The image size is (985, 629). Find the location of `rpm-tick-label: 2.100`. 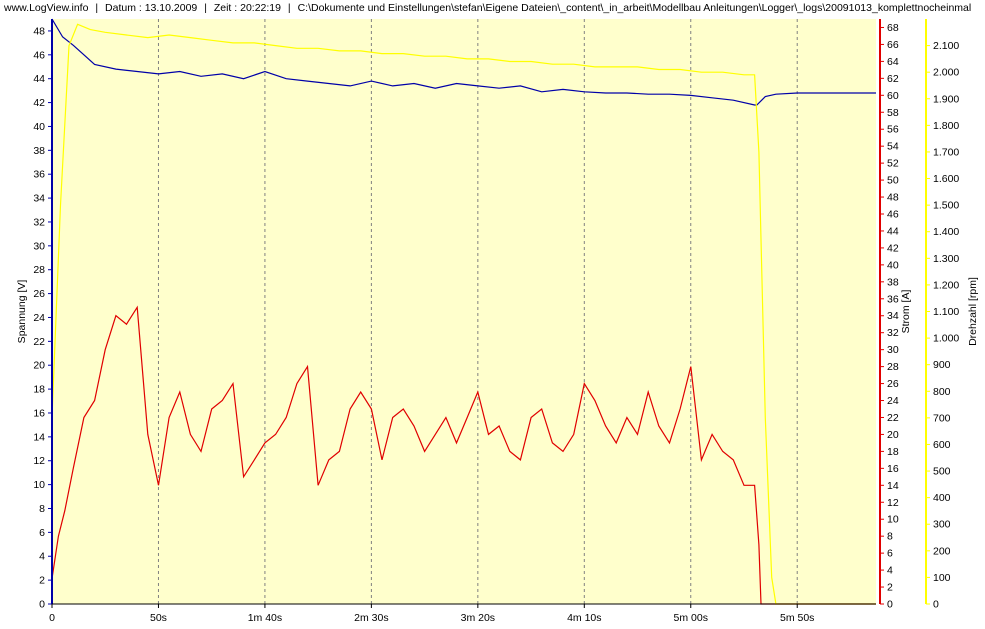

rpm-tick-label: 2.100 is located at coordinates (946, 46).